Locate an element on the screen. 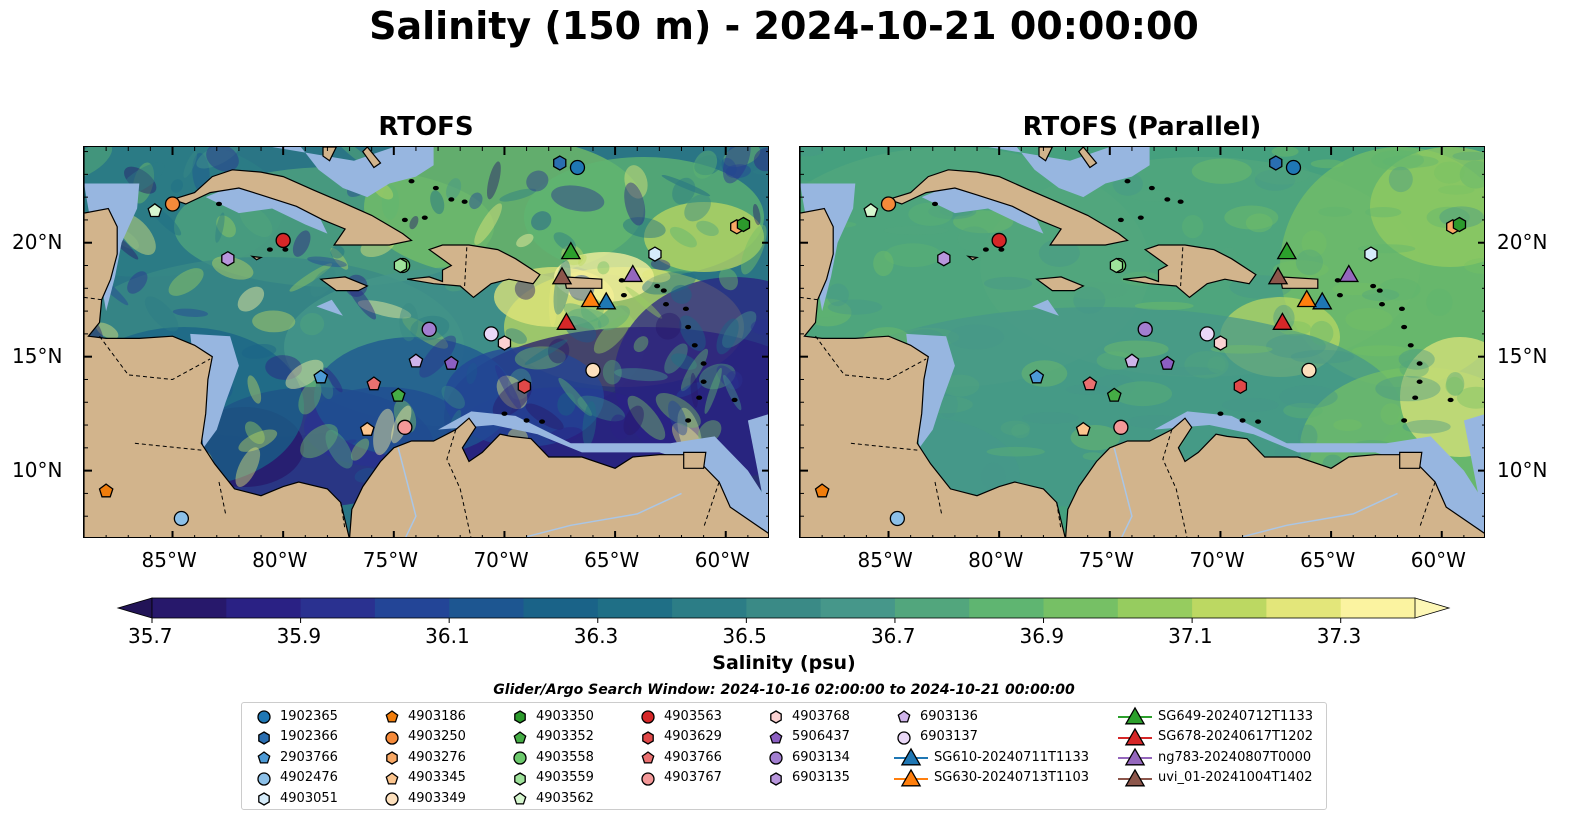  lon-tick-label: 60°W is located at coordinates (722, 560).